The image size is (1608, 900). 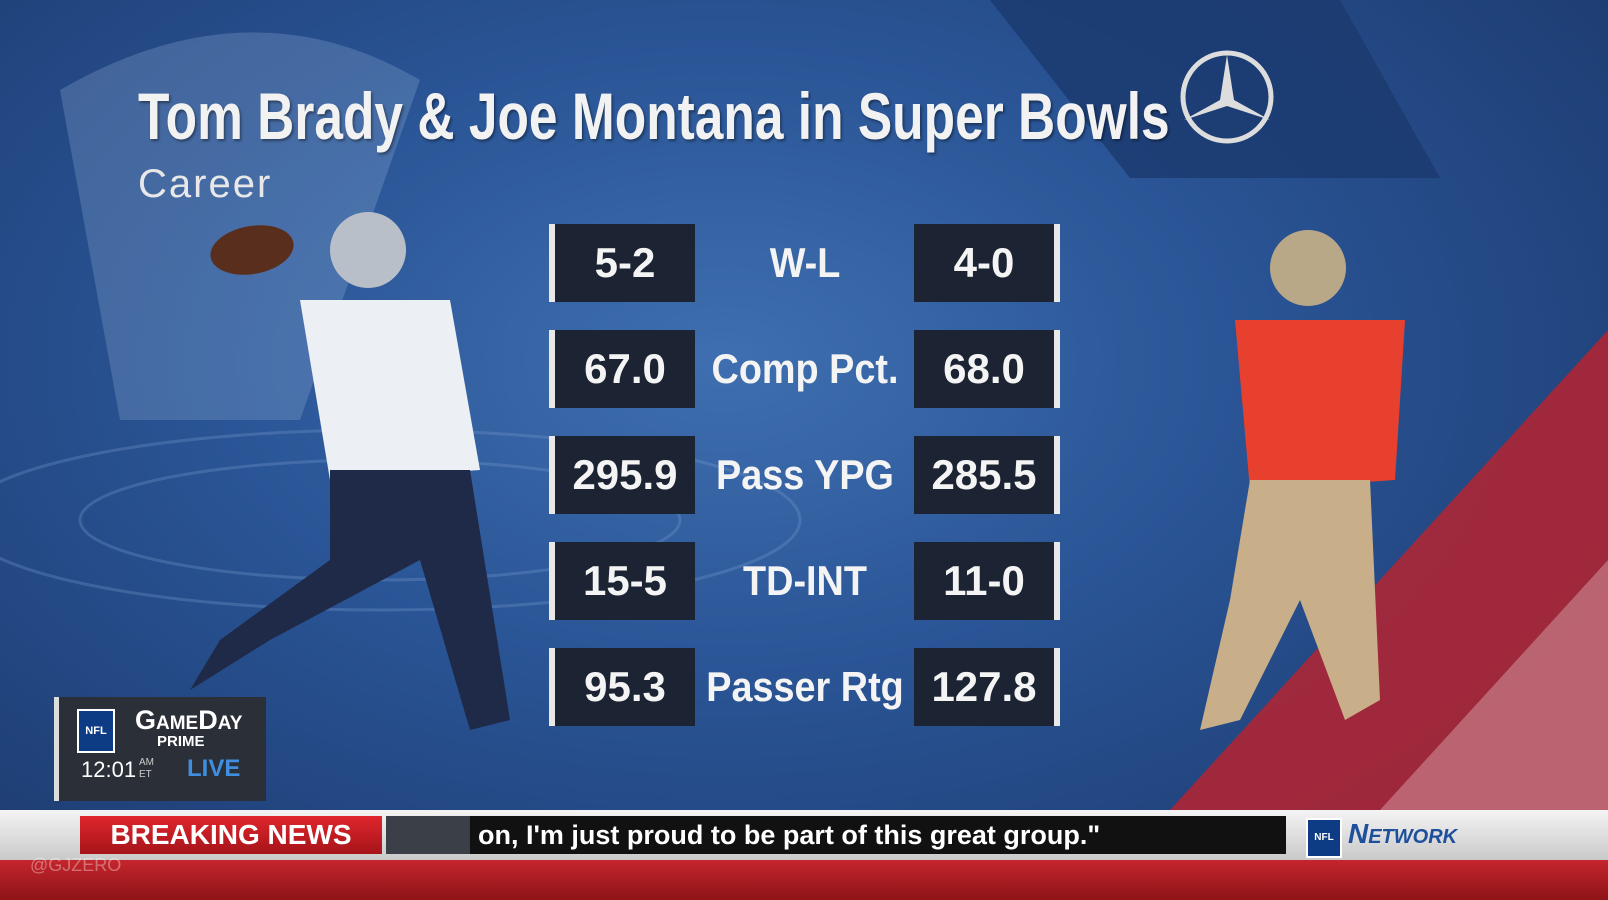 What do you see at coordinates (1403, 833) in the screenshot?
I see `network: Network` at bounding box center [1403, 833].